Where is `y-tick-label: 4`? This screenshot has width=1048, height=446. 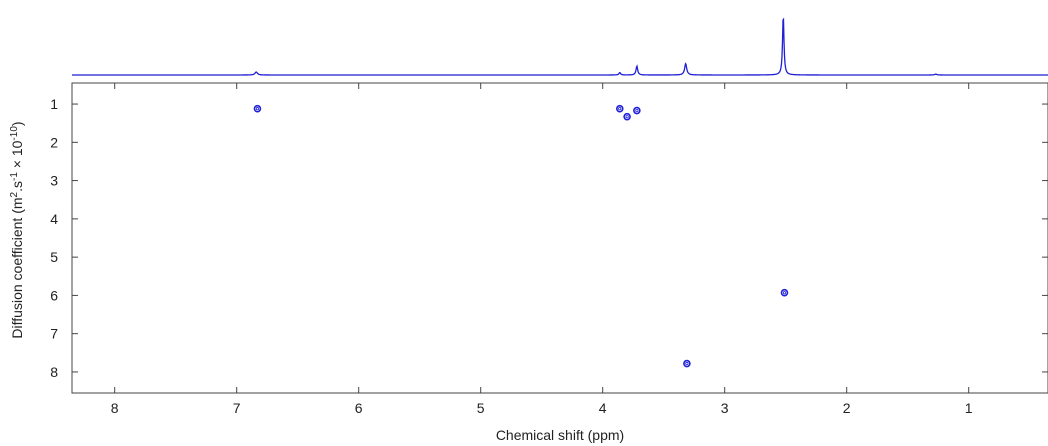
y-tick-label: 4 is located at coordinates (54, 219).